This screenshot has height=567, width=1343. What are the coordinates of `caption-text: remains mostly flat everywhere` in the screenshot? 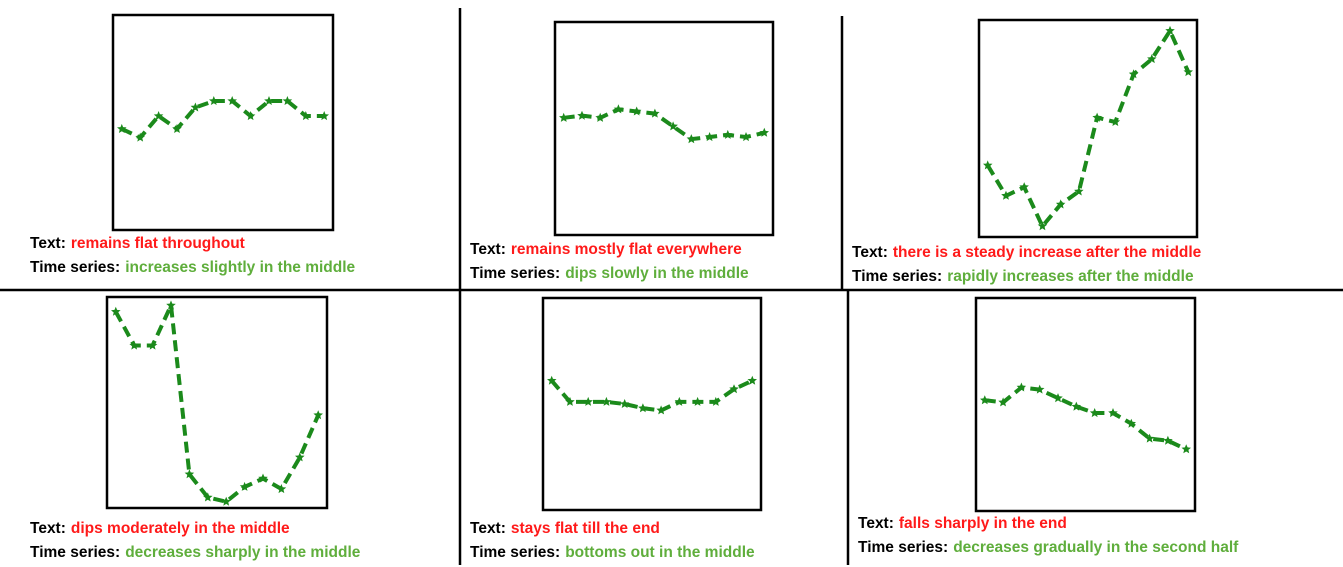 It's located at (626, 249).